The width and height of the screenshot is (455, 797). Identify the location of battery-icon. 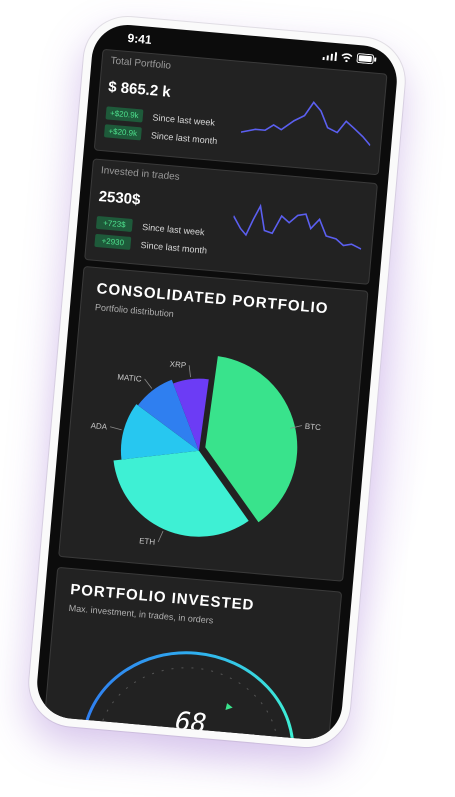
(366, 59).